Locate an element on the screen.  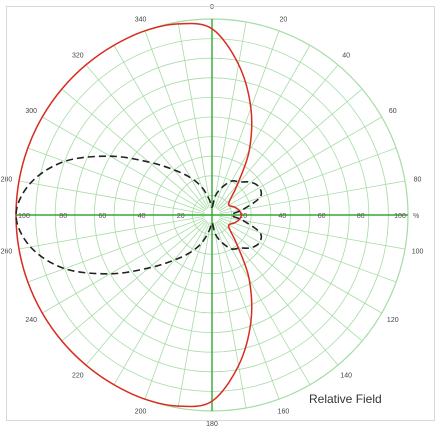
angle-tick-label: 340 is located at coordinates (141, 19).